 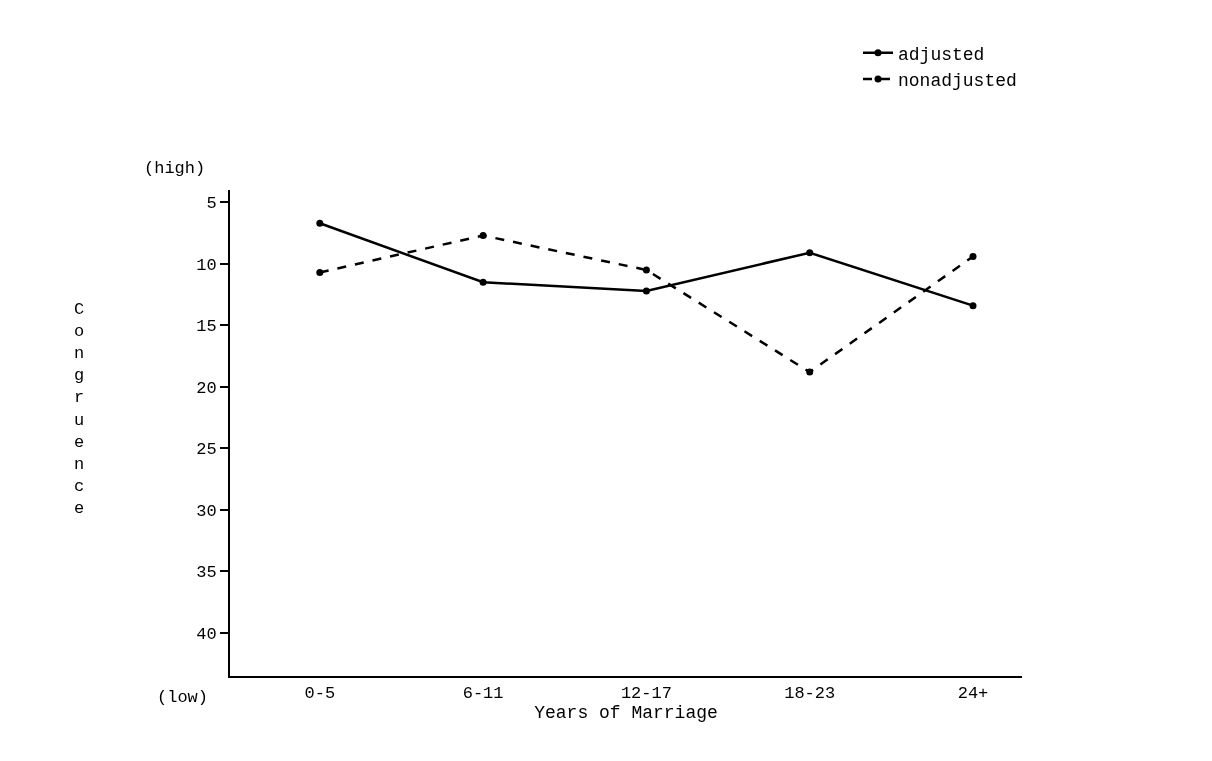 I want to click on x-tick-label: 12-17, so click(x=646, y=694).